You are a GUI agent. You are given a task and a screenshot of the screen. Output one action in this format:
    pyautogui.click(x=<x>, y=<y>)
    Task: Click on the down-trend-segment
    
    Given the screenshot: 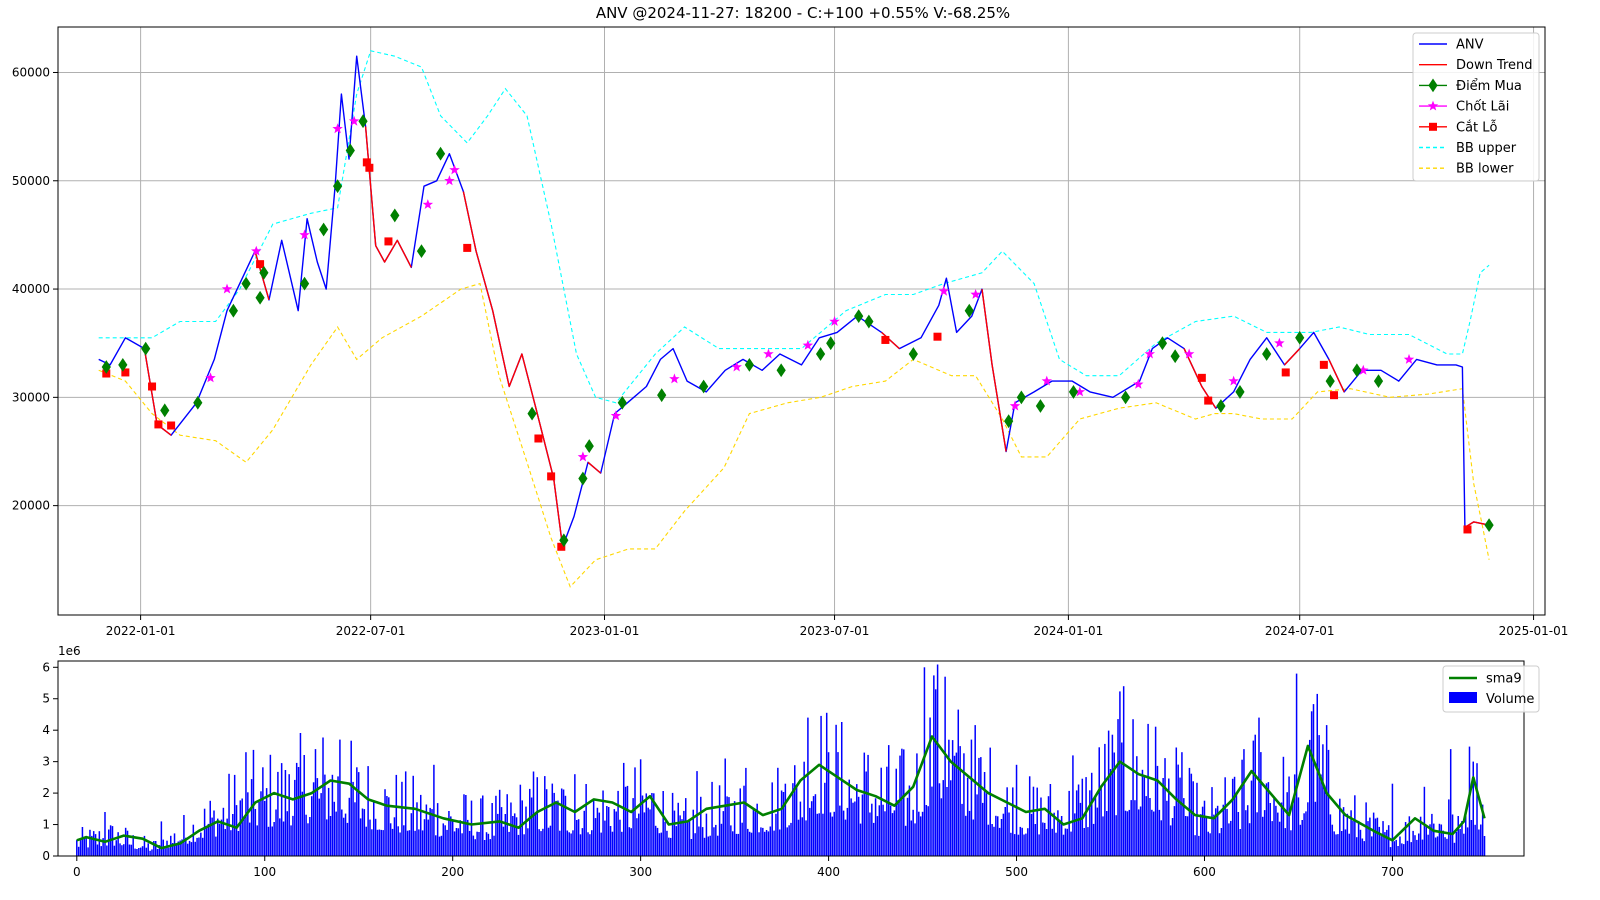 What is the action you would take?
    pyautogui.click(x=890, y=340)
    